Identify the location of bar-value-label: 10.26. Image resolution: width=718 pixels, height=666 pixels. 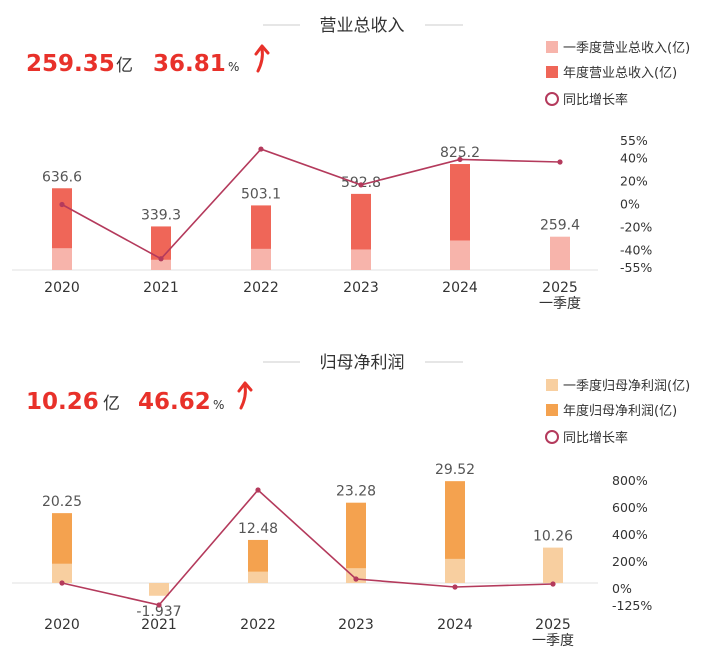
(553, 537).